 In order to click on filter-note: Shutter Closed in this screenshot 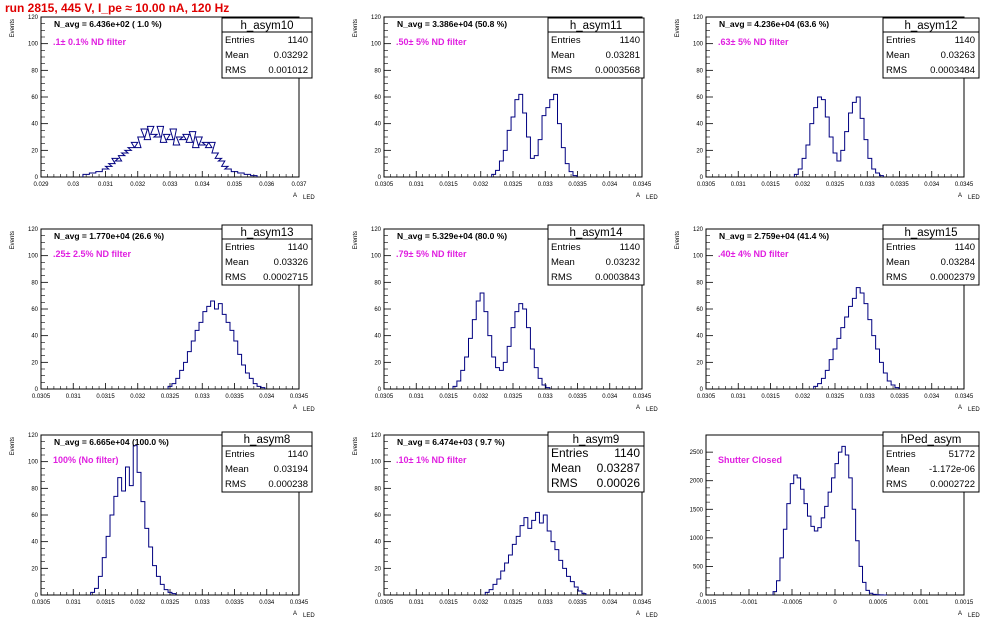, I will do `click(750, 460)`.